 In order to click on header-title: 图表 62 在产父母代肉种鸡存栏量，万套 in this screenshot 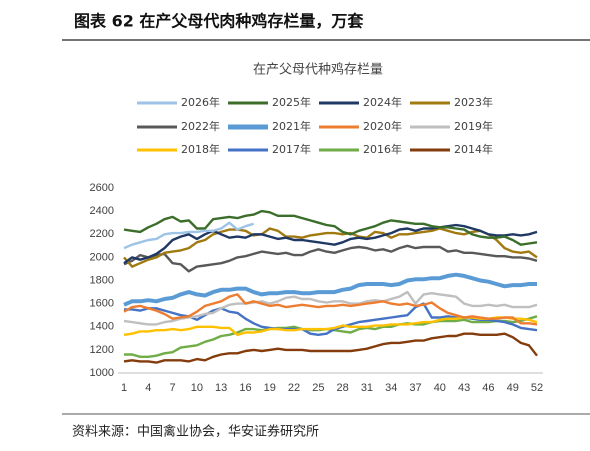, I will do `click(219, 21)`.